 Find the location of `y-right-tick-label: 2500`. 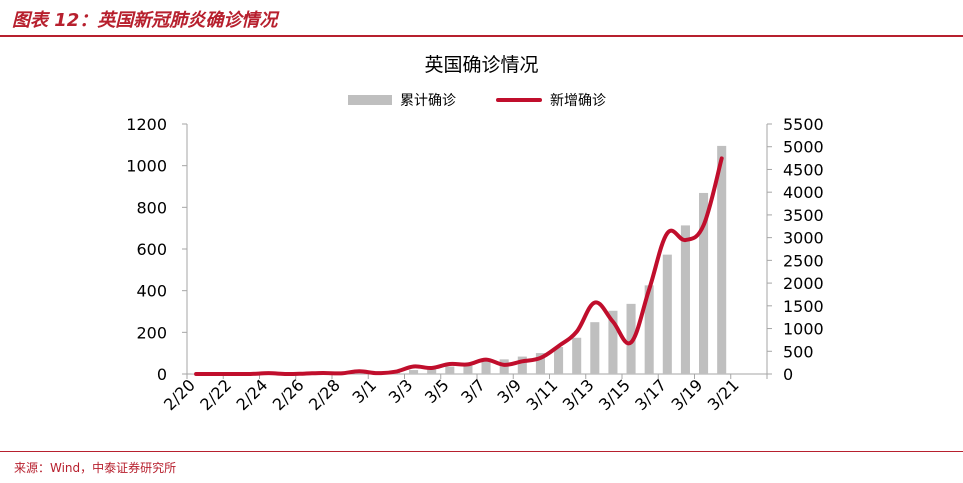

y-right-tick-label: 2500 is located at coordinates (803, 260).